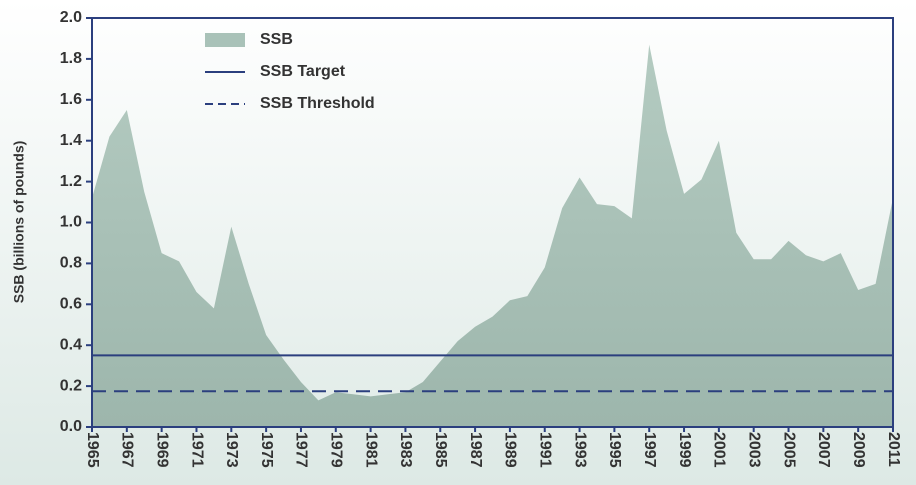 The height and width of the screenshot is (485, 916). I want to click on x-tick-label: 1999, so click(684, 450).